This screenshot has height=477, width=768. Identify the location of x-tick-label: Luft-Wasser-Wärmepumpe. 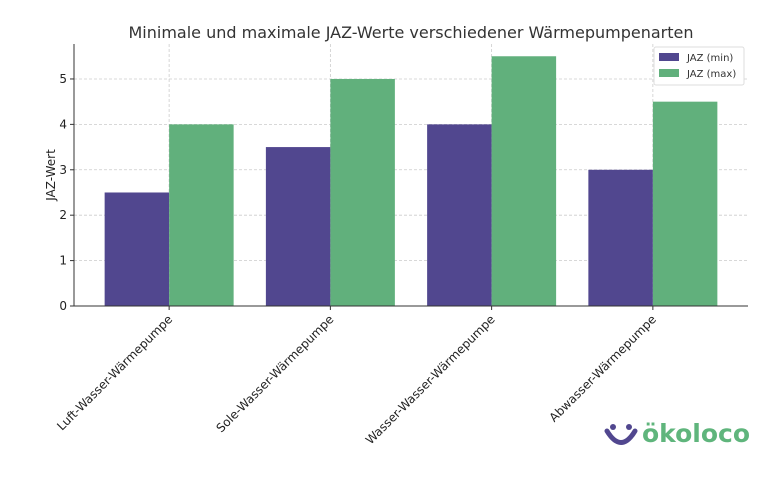
(114, 372).